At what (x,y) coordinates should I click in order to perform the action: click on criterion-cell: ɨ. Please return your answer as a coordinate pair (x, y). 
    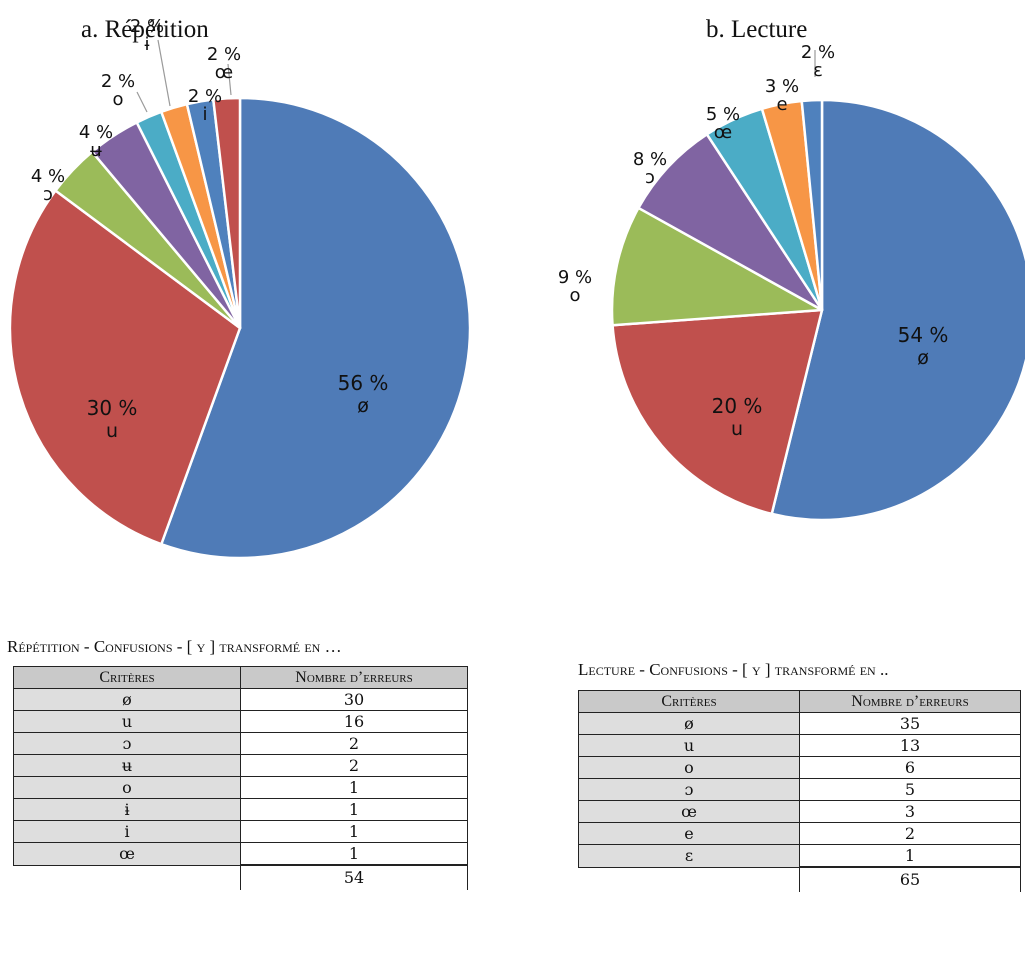
    Looking at the image, I should click on (127, 809).